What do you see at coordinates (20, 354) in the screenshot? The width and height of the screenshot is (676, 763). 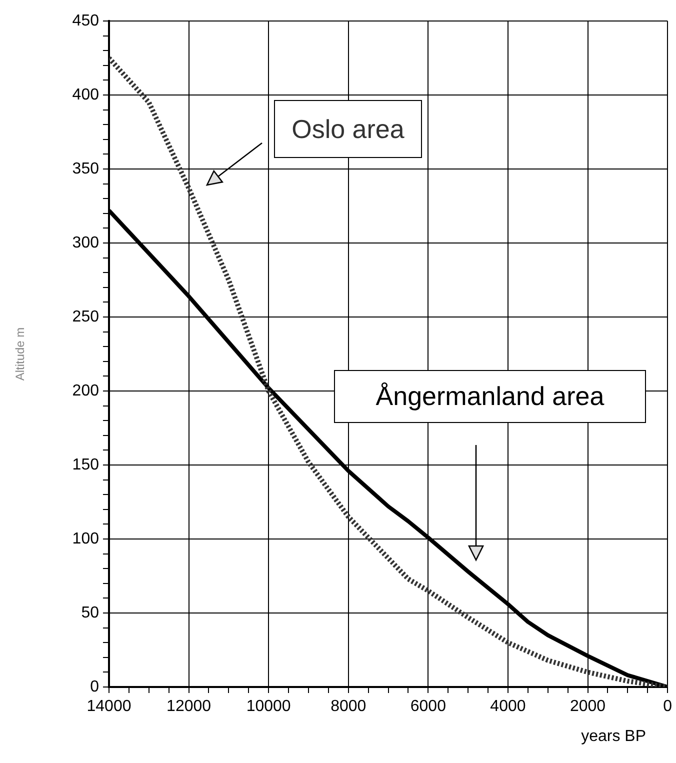 I see `y-axis-title: Altitude m` at bounding box center [20, 354].